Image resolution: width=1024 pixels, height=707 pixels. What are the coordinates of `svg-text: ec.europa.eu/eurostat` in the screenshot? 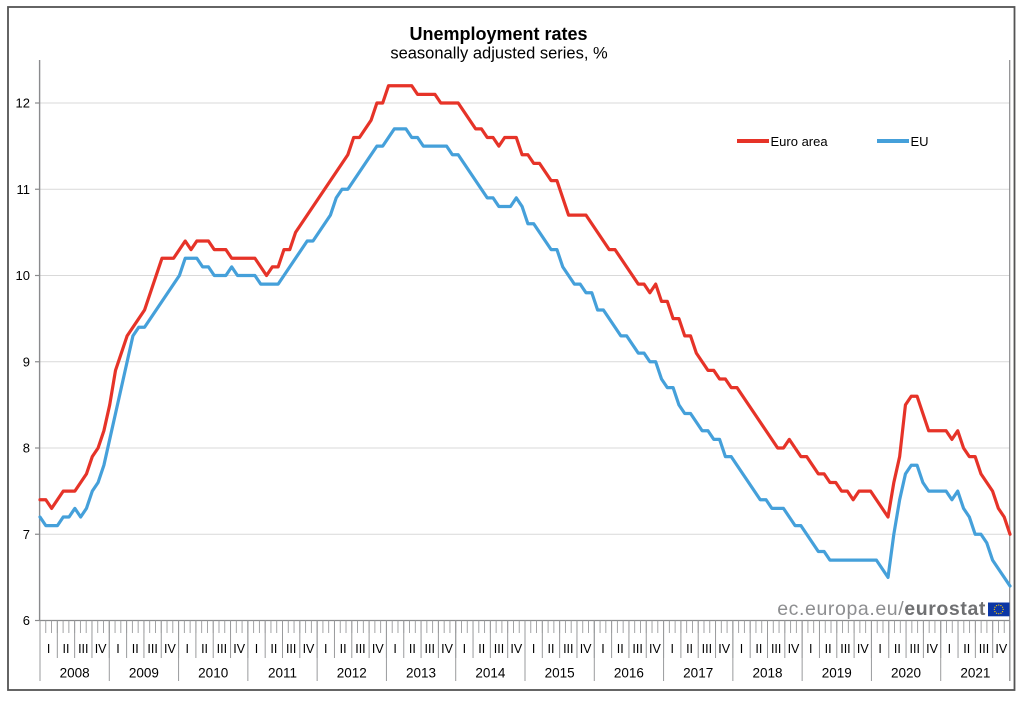 It's located at (881, 609).